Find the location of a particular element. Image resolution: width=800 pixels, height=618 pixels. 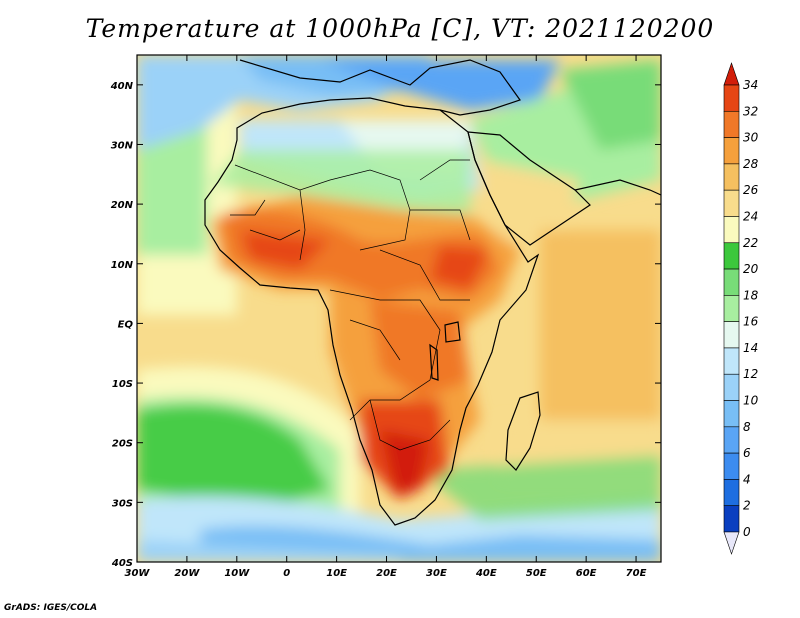

lat-tick-label: EQ is located at coordinates (126, 324).